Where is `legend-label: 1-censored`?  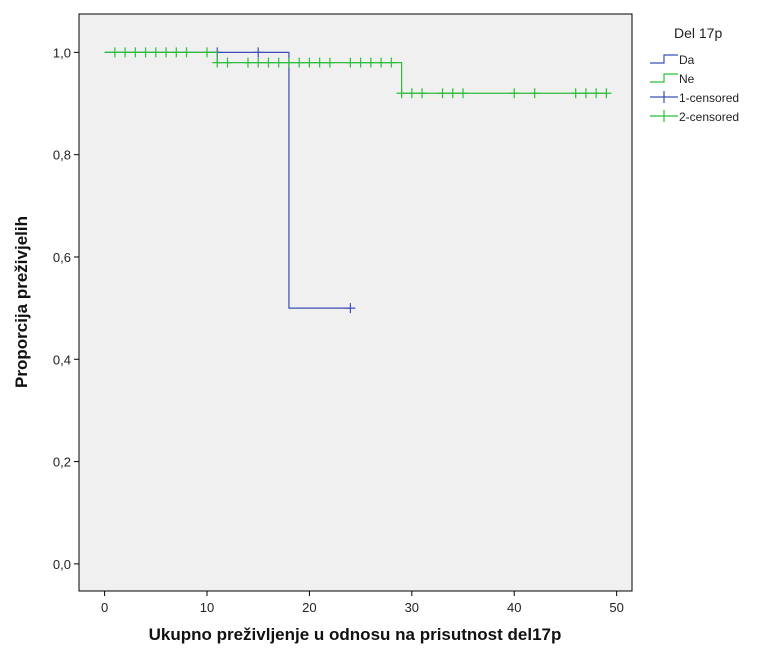
legend-label: 1-censored is located at coordinates (709, 98).